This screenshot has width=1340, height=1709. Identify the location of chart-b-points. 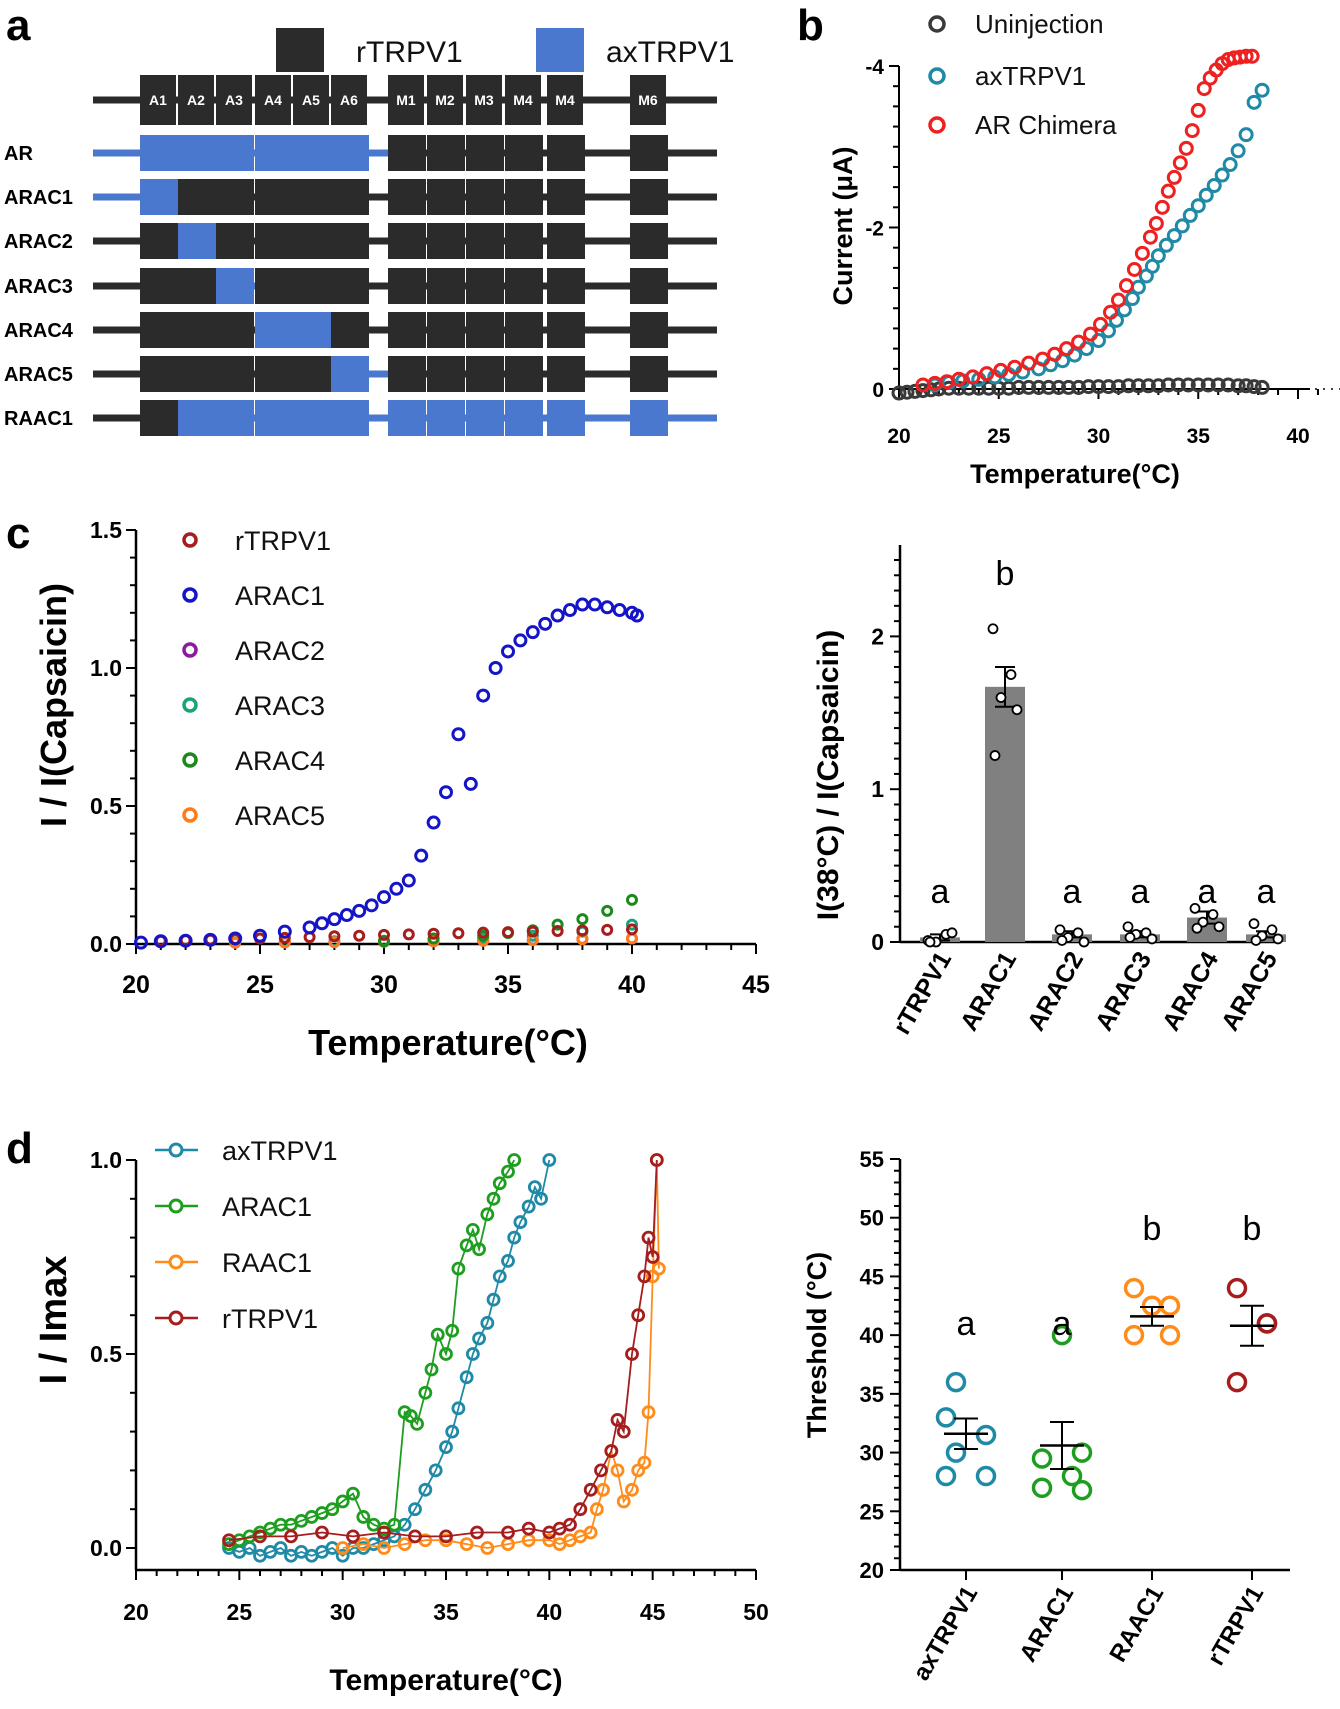
(1080, 224).